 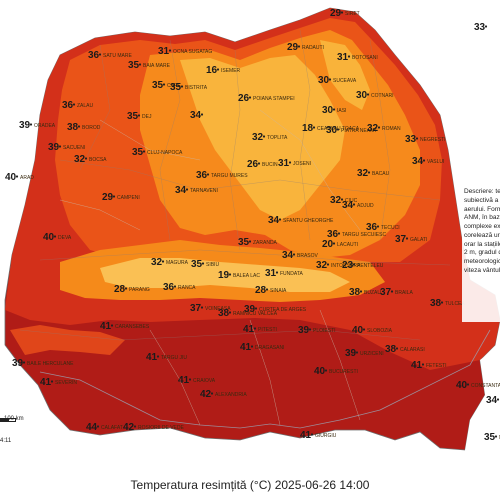 What do you see at coordinates (326, 436) in the screenshot?
I see `station-name: GIURGIU` at bounding box center [326, 436].